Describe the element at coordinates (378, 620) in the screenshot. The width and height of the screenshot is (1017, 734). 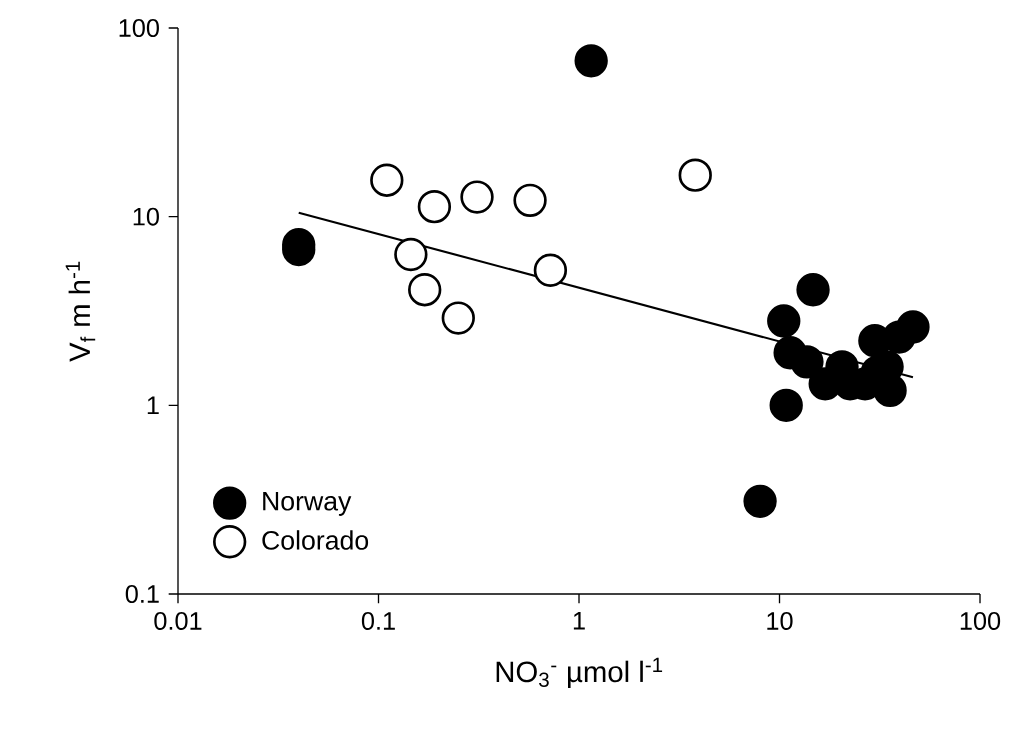
I see `x-tick-label: 0.1` at that location.